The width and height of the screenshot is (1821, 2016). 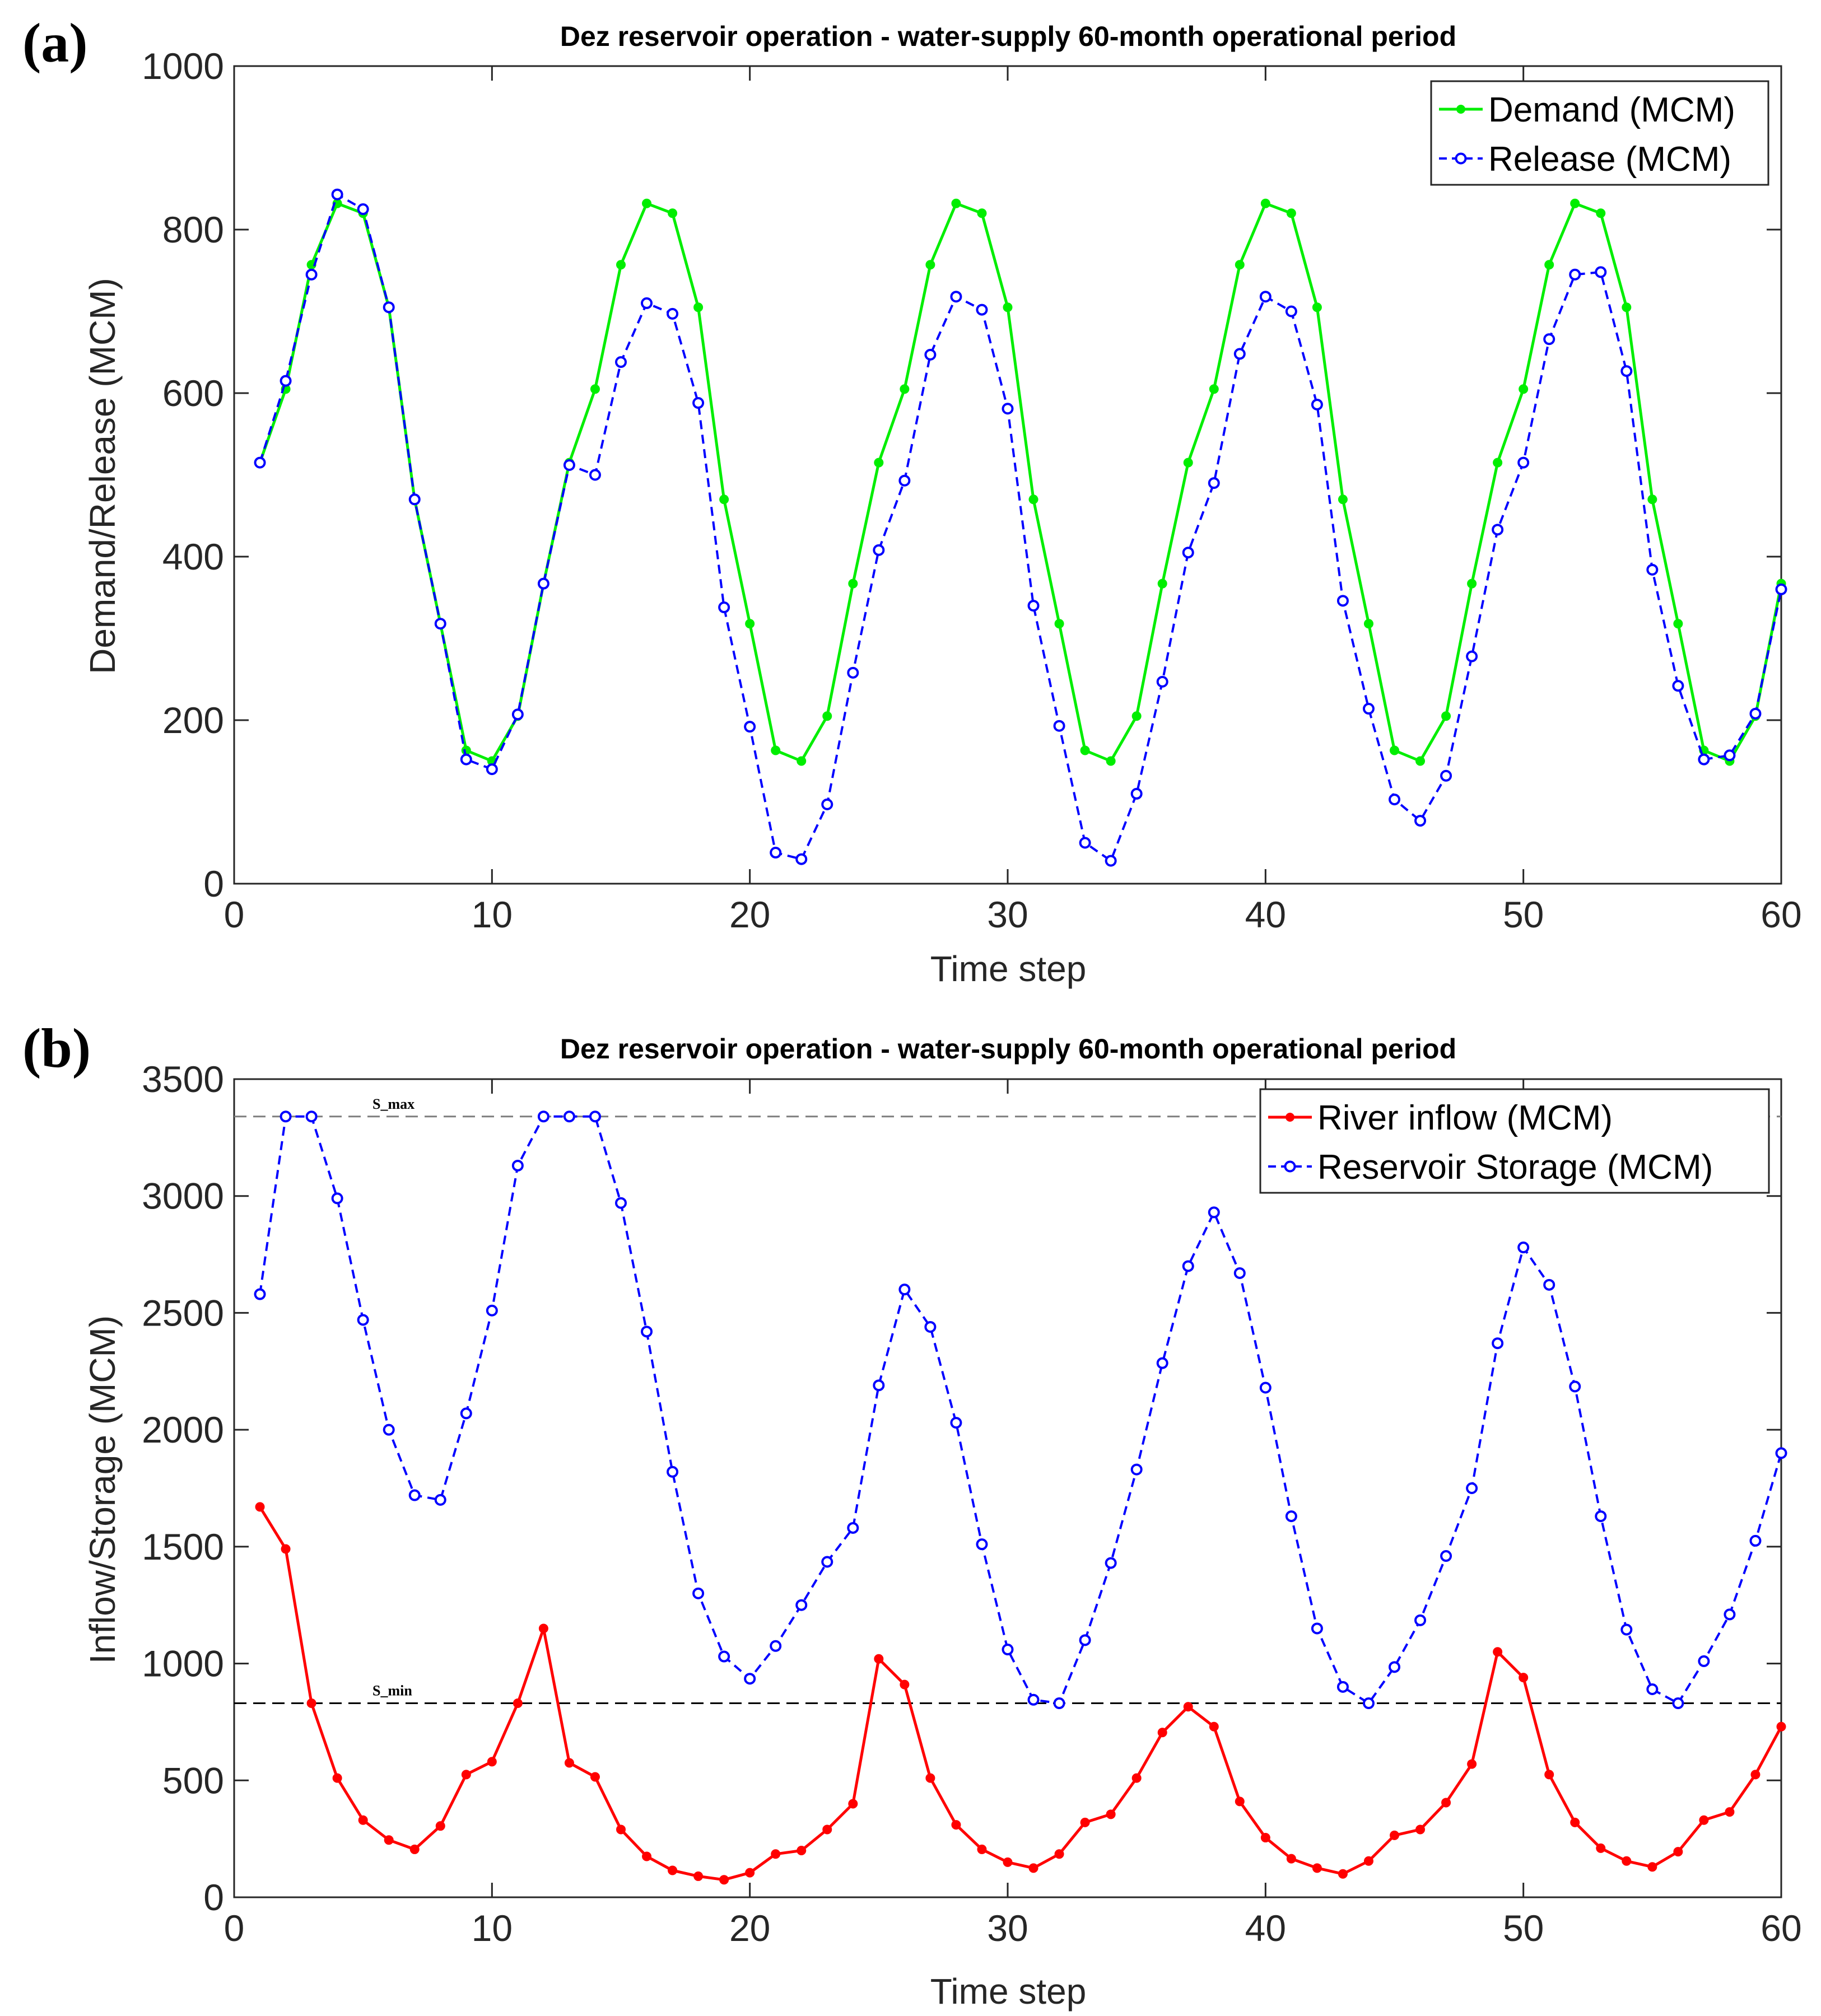 I want to click on y-tick-label: 2500, so click(x=183, y=1313).